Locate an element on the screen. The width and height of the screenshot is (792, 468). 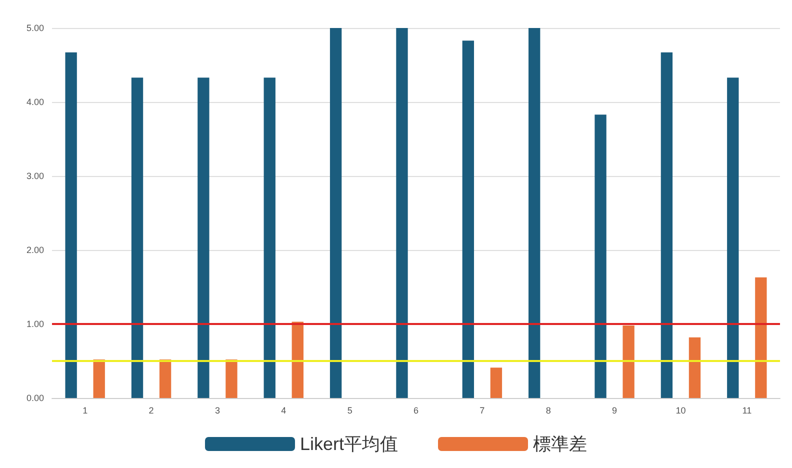
x-tick-label: 9 is located at coordinates (615, 411).